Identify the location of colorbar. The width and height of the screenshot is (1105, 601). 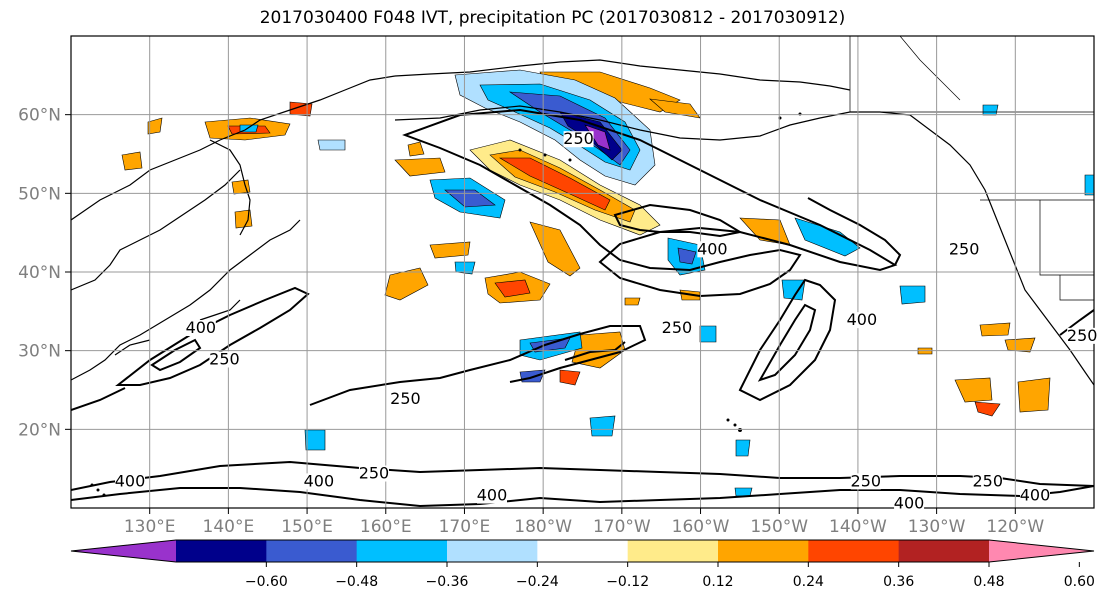
(582, 553).